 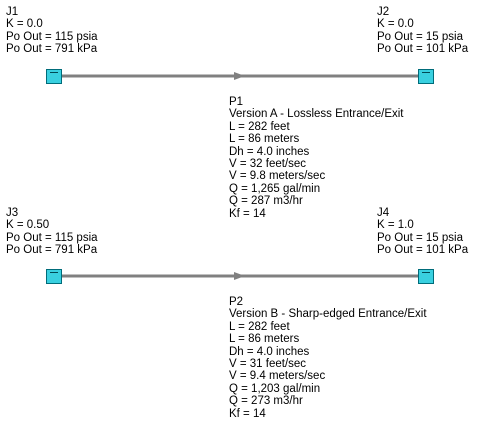 I want to click on junction-name: J2, so click(x=383, y=12).